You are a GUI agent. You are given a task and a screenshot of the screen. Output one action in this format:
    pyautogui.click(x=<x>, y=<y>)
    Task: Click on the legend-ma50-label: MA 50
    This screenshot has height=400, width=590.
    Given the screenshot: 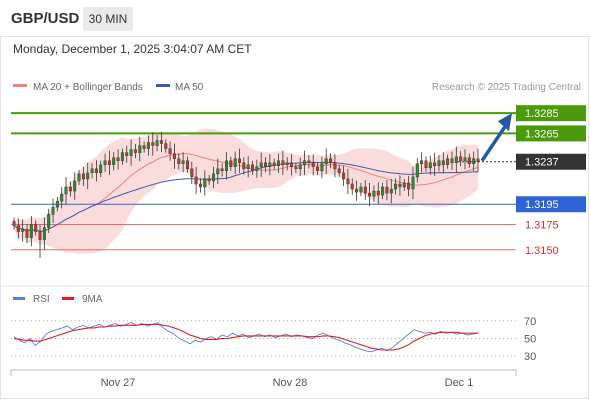 What is the action you would take?
    pyautogui.click(x=189, y=87)
    